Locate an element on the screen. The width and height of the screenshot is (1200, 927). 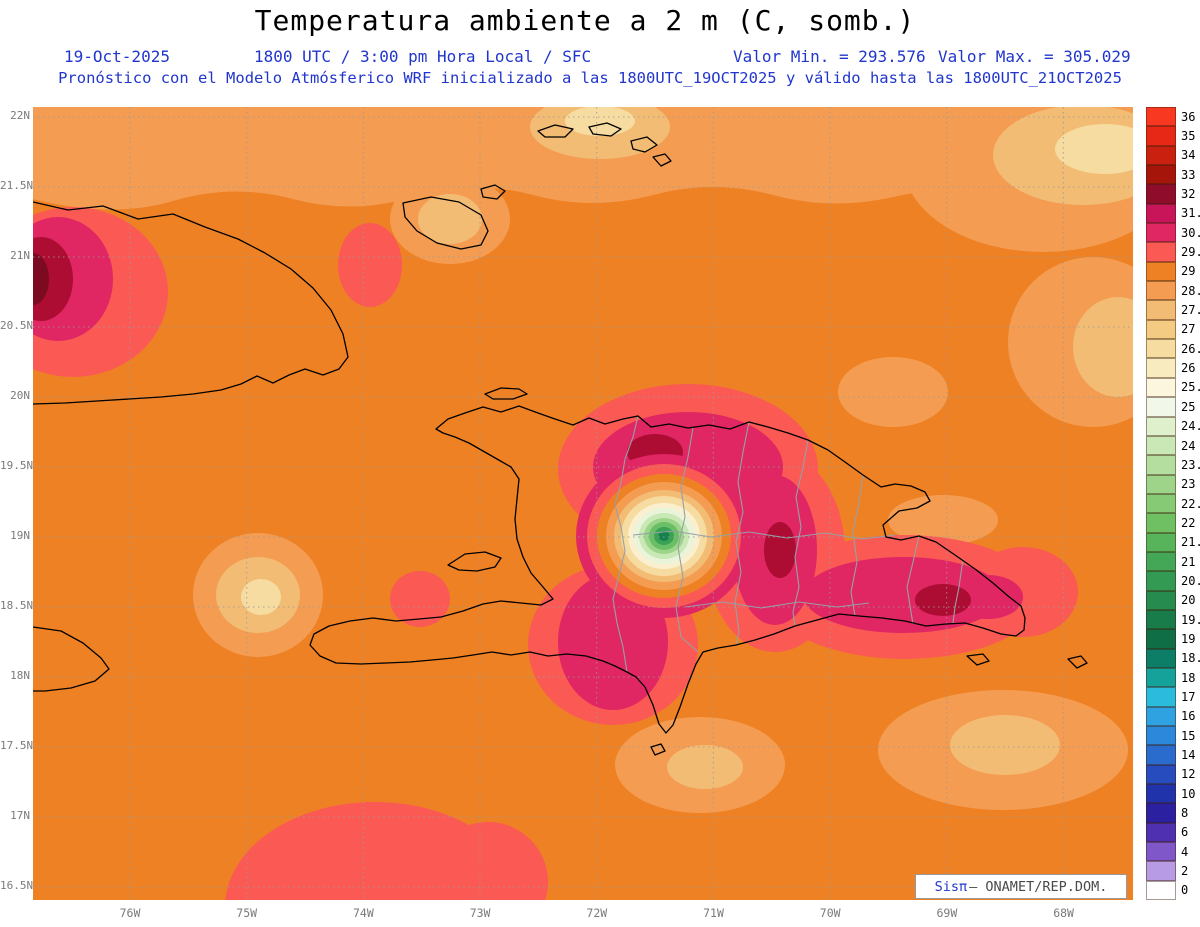
colorbar-label: 23.5 is located at coordinates (1190, 464).